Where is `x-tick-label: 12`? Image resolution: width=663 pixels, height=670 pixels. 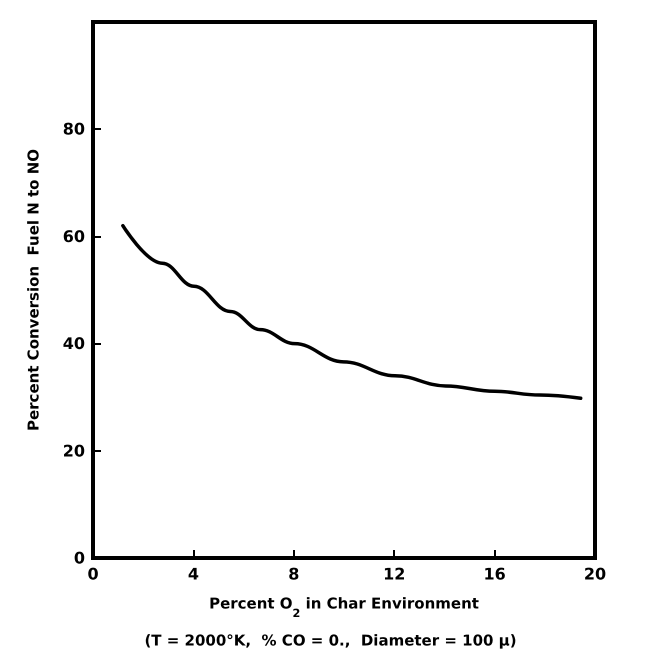 x-tick-label: 12 is located at coordinates (394, 574).